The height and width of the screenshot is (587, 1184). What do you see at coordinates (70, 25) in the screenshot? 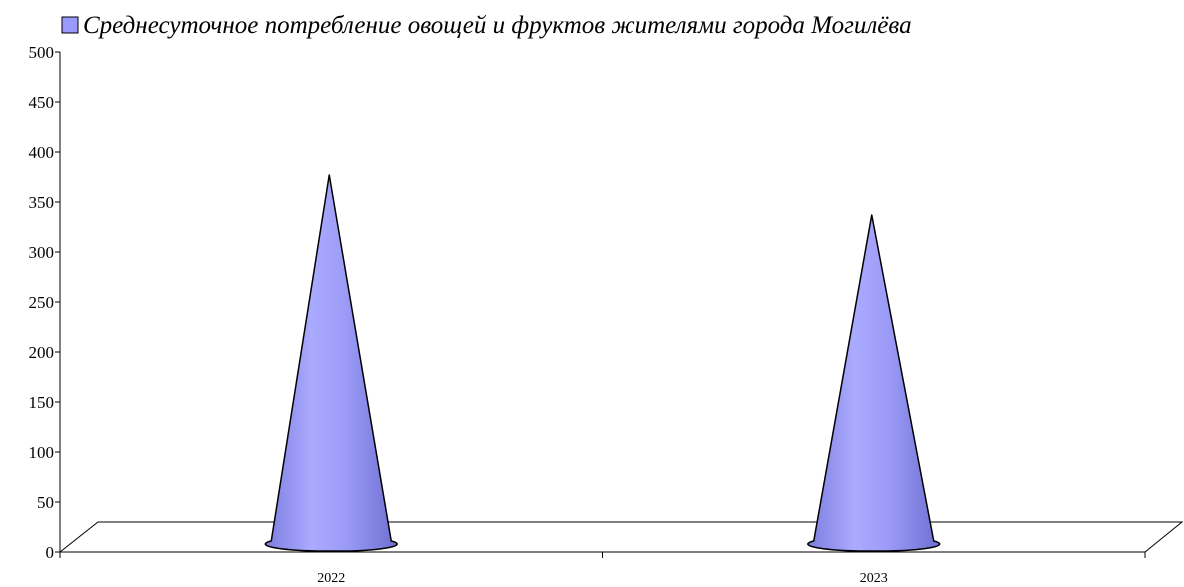
I see `legend-swatch` at bounding box center [70, 25].